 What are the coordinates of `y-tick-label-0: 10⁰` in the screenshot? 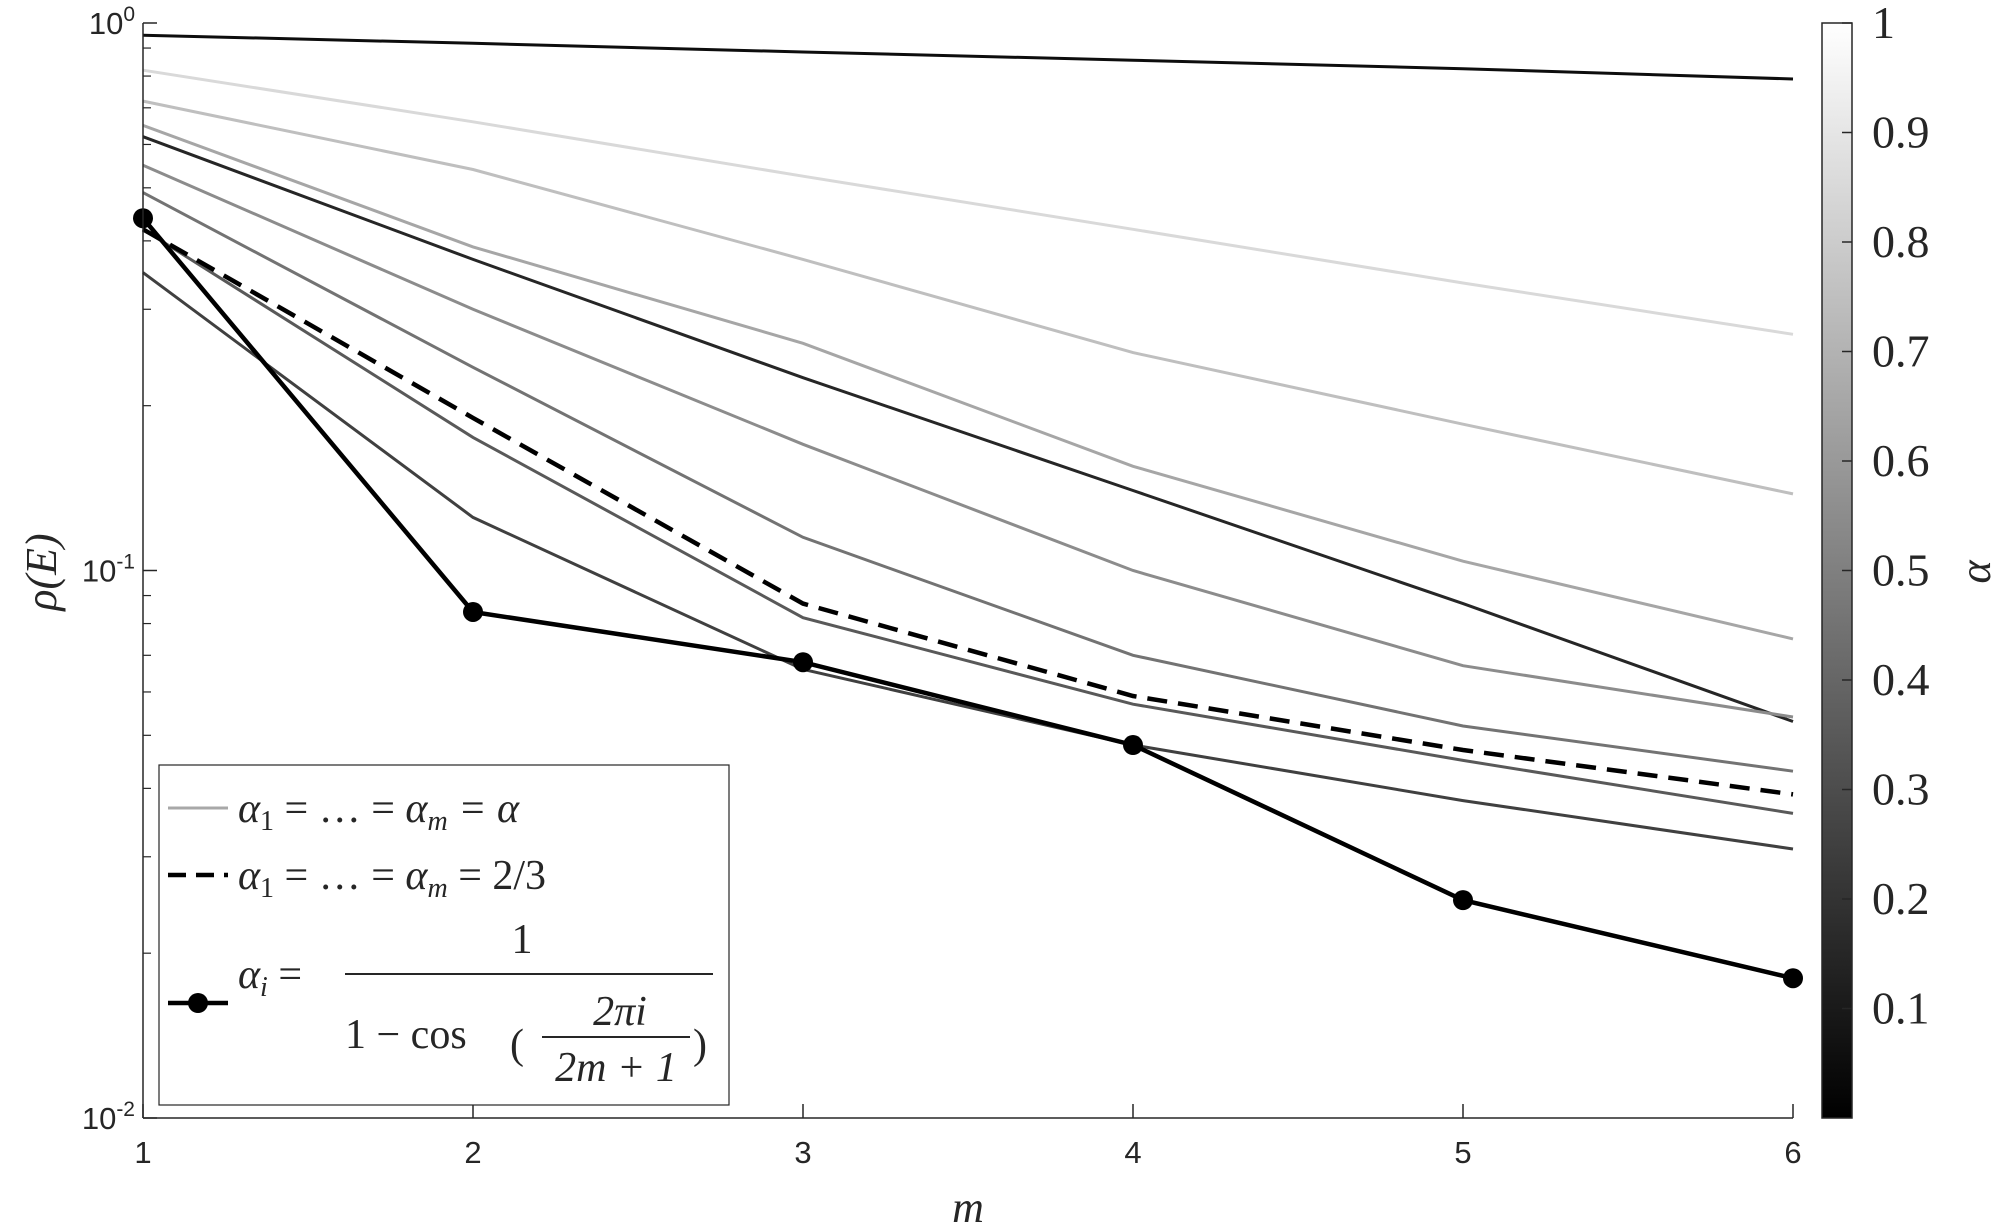 It's located at (112, 22).